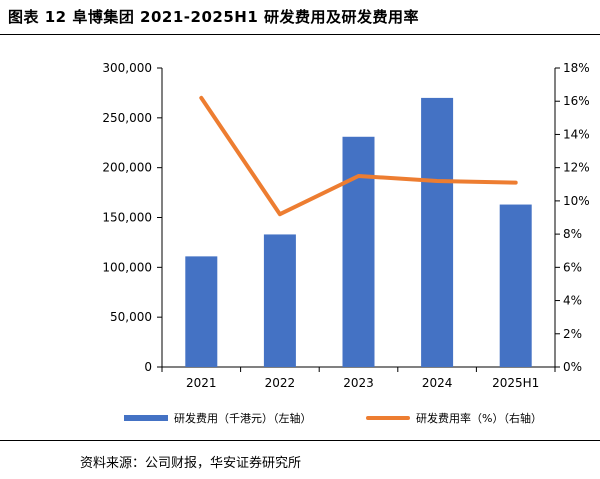 The height and width of the screenshot is (479, 600). I want to click on bar-2023, so click(358, 251).